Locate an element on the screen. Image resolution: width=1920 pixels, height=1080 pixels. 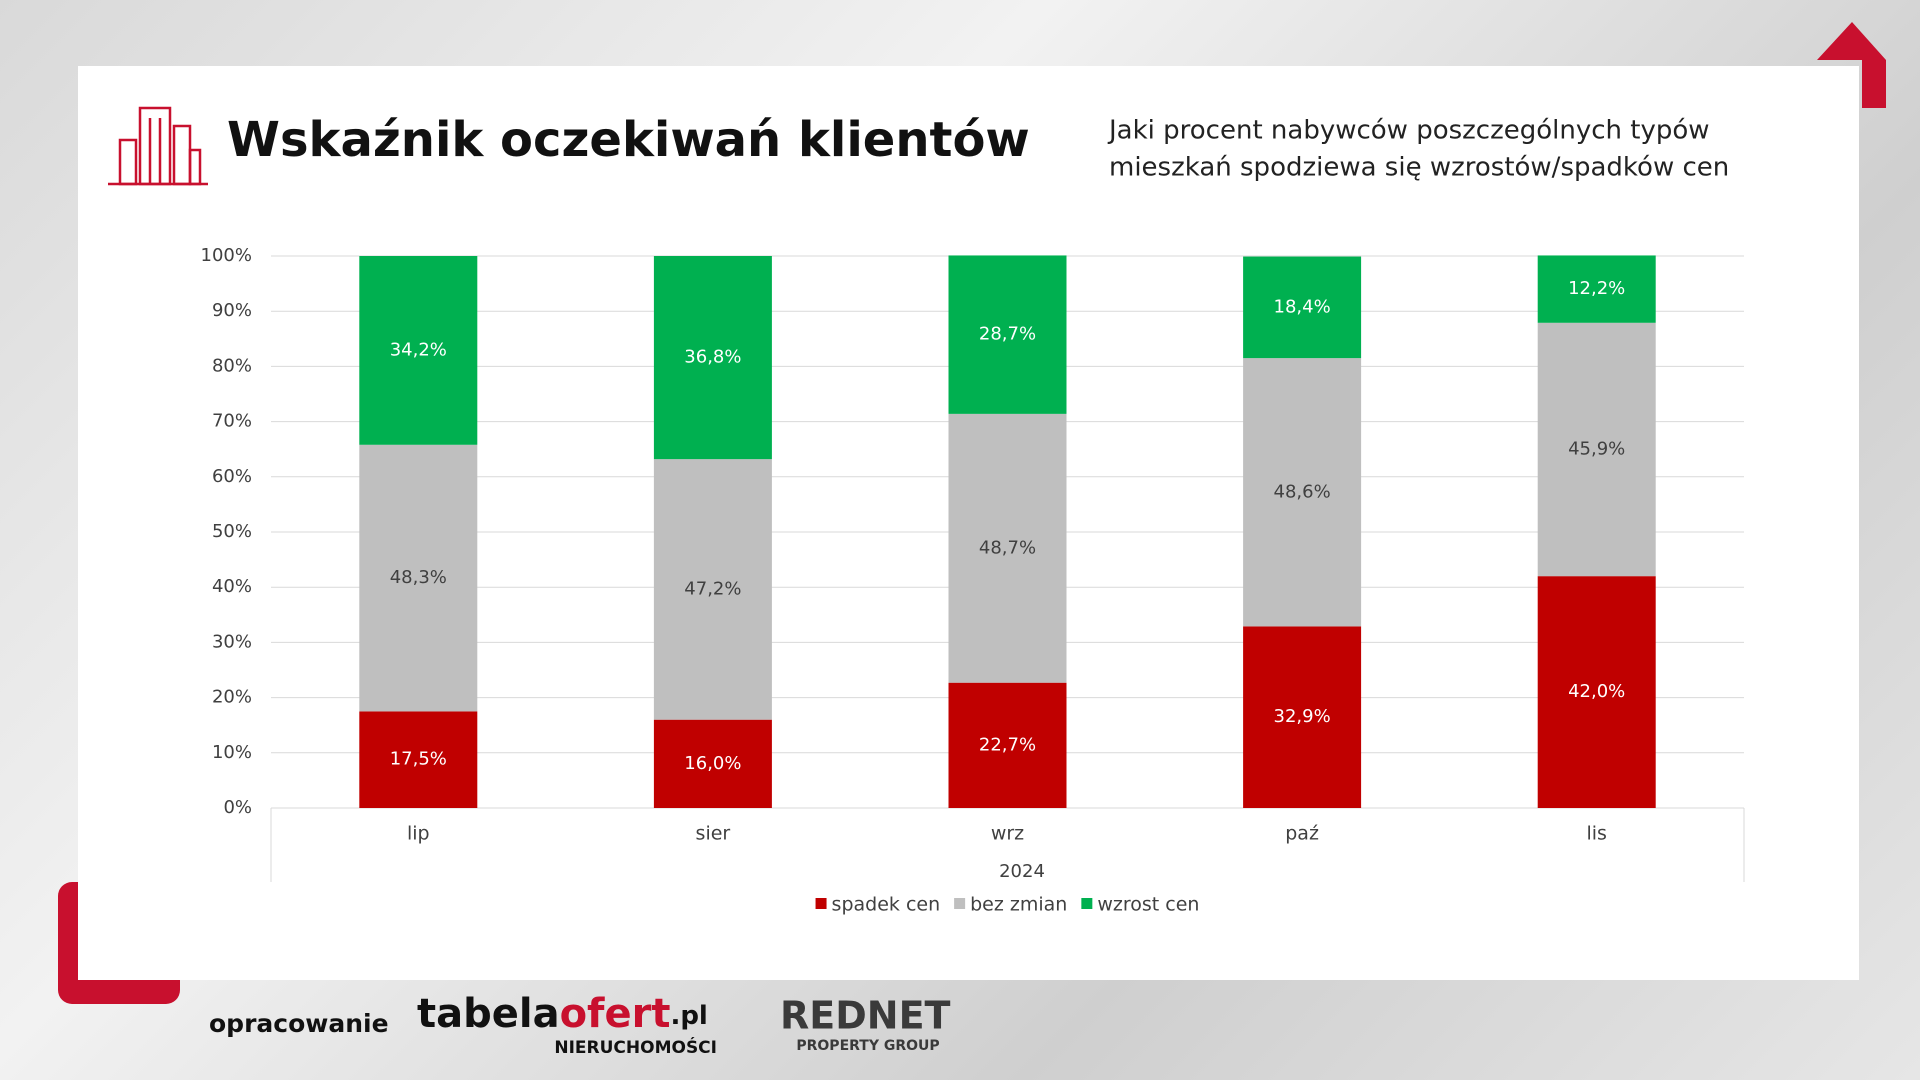
value-label: 28,7% is located at coordinates (1007, 334).